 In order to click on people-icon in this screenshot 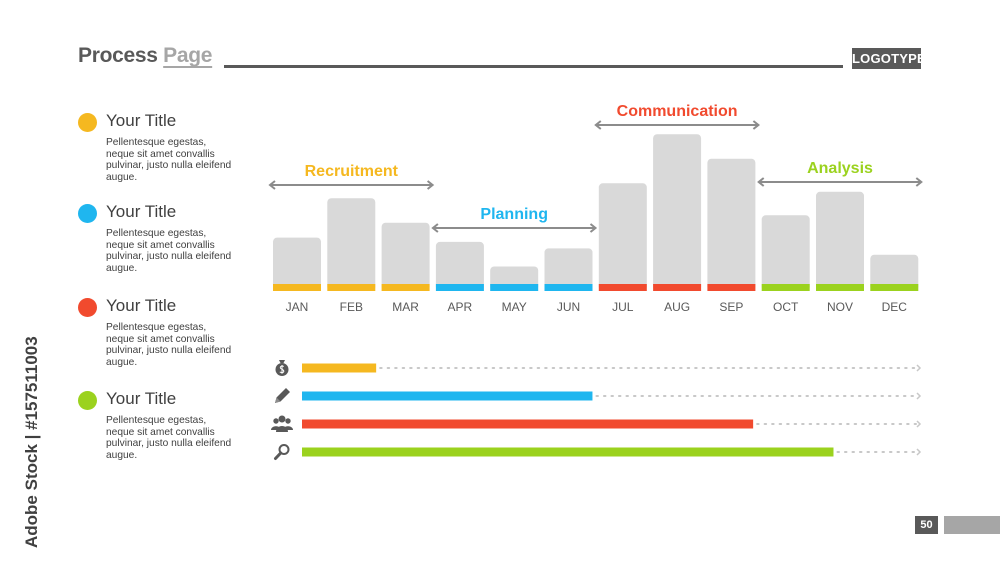, I will do `click(282, 423)`.